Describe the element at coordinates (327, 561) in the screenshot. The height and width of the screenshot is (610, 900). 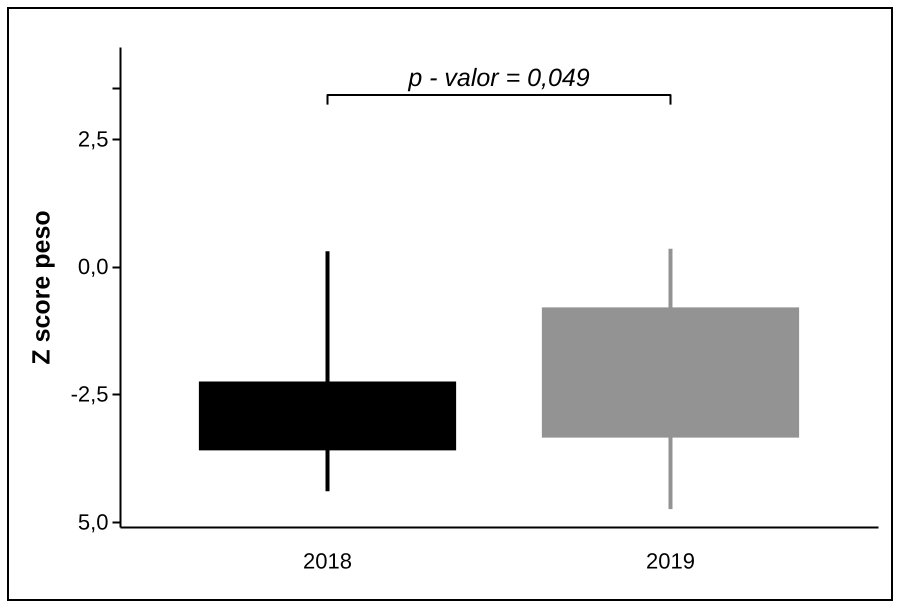
I see `x-tick-label: 2018` at that location.